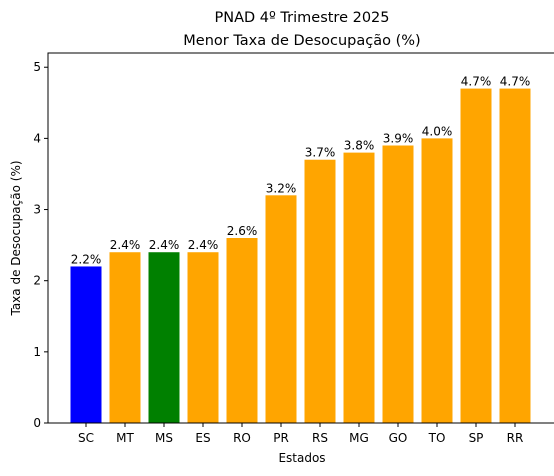  I want to click on x-axis-label: Estados, so click(301, 458).